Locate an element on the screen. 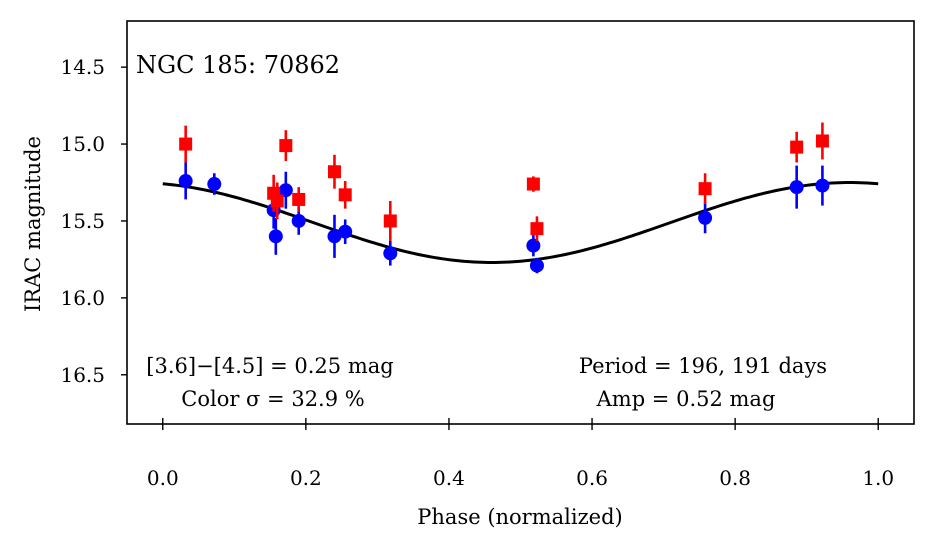 The width and height of the screenshot is (936, 552). x-tick-label: 0.8 is located at coordinates (735, 478).